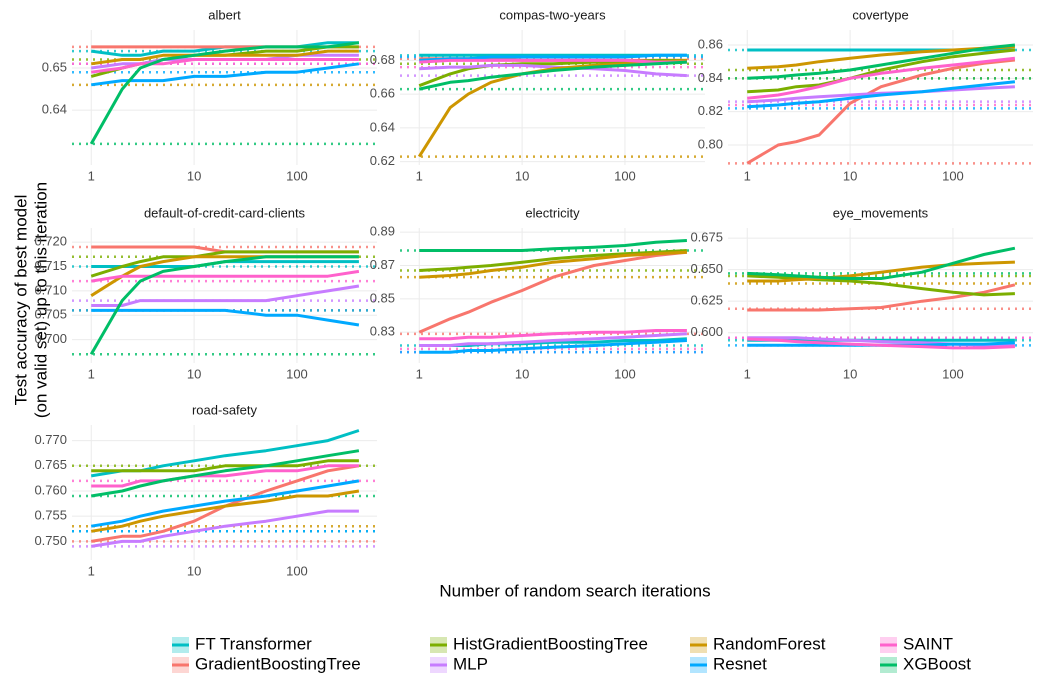  What do you see at coordinates (937, 663) in the screenshot?
I see `legend-label: XGBoost` at bounding box center [937, 663].